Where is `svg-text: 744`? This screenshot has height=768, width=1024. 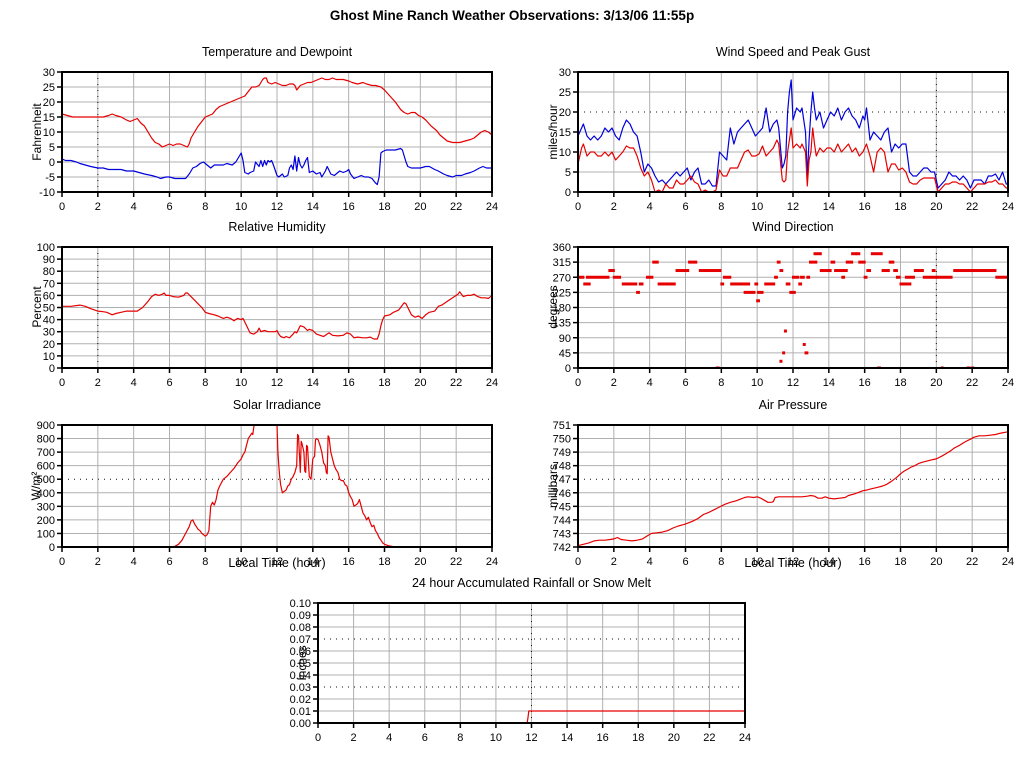
svg-text: 744 is located at coordinates (562, 521).